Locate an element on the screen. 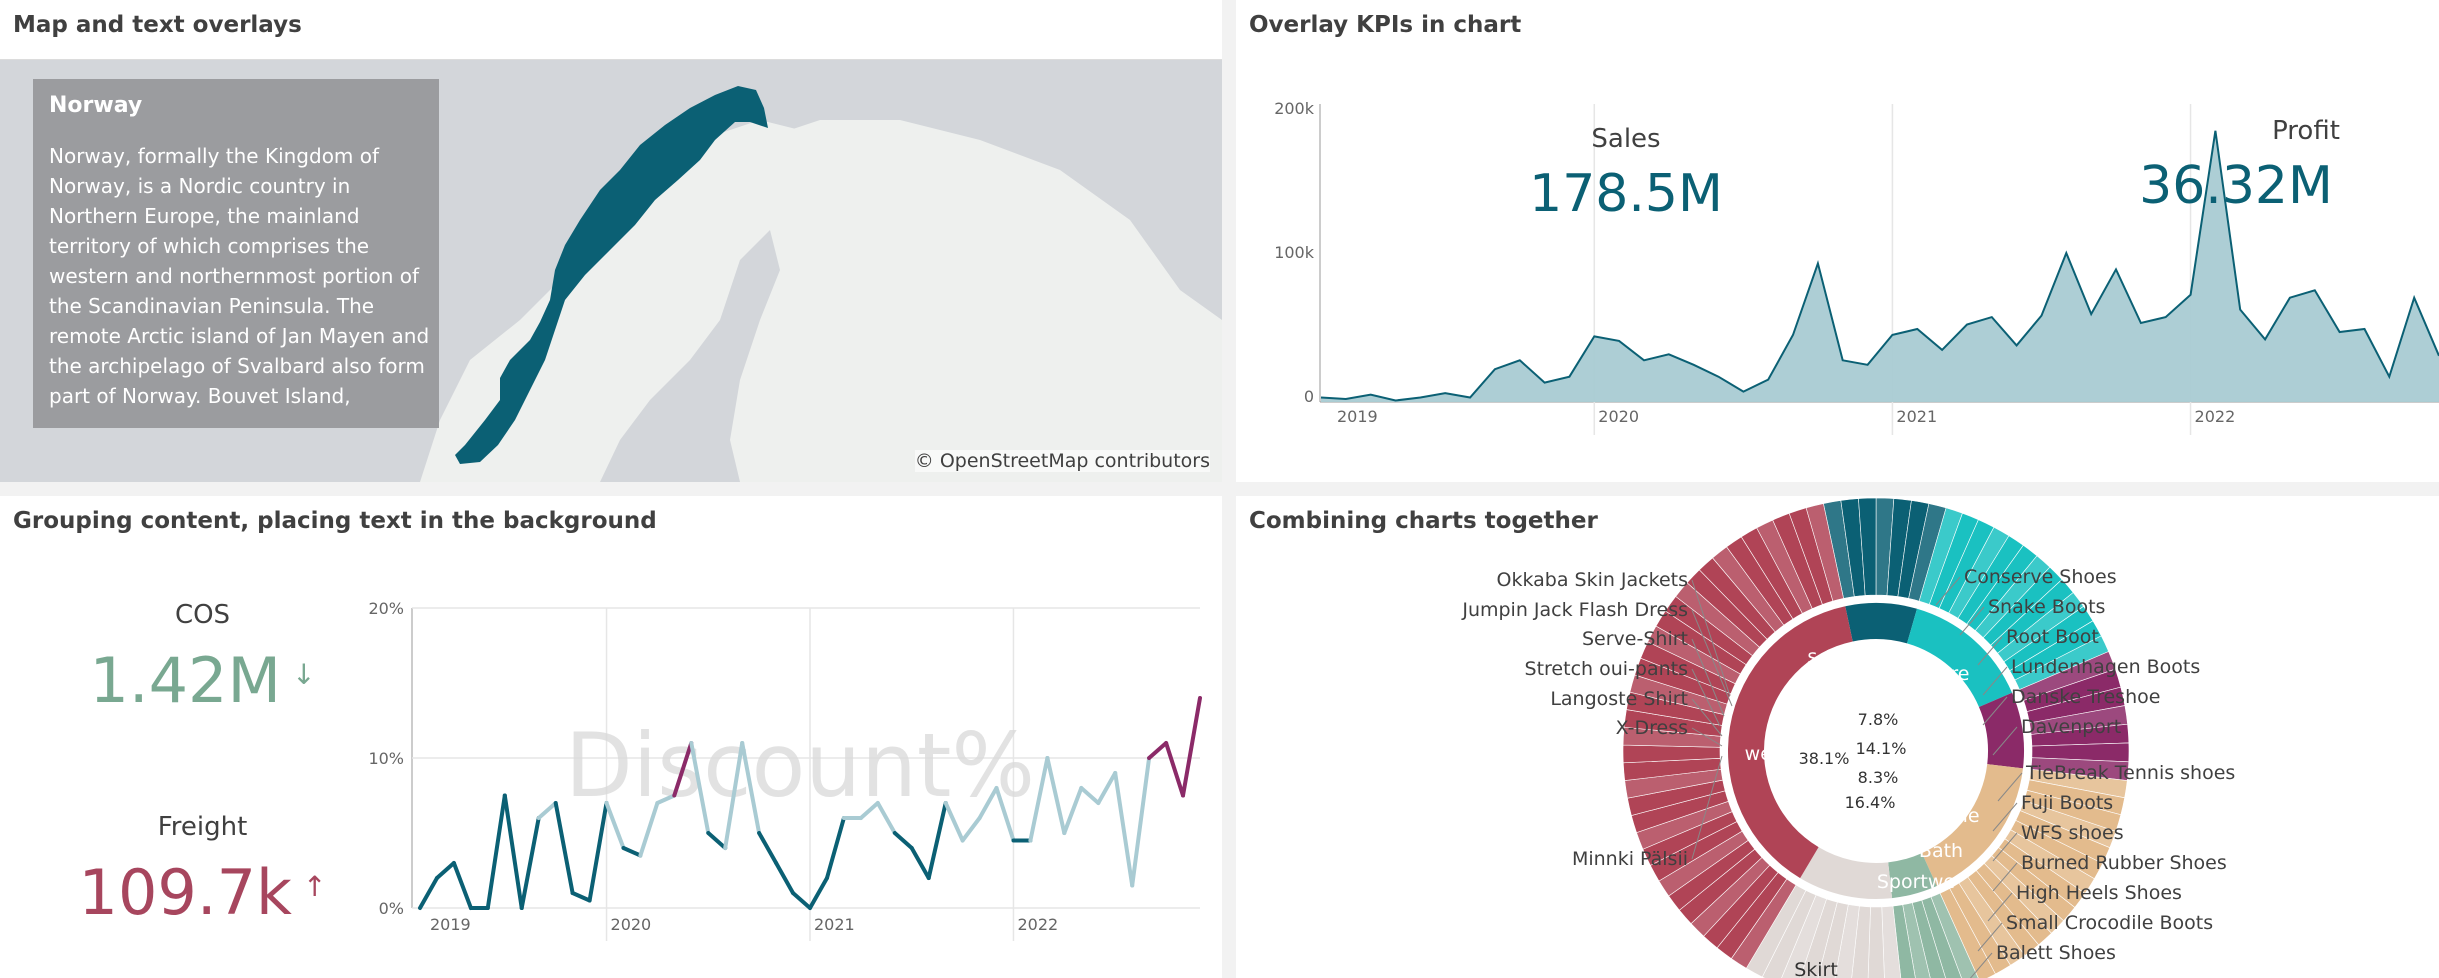 The image size is (2439, 978). y-tick-label: 200k is located at coordinates (1294, 108).